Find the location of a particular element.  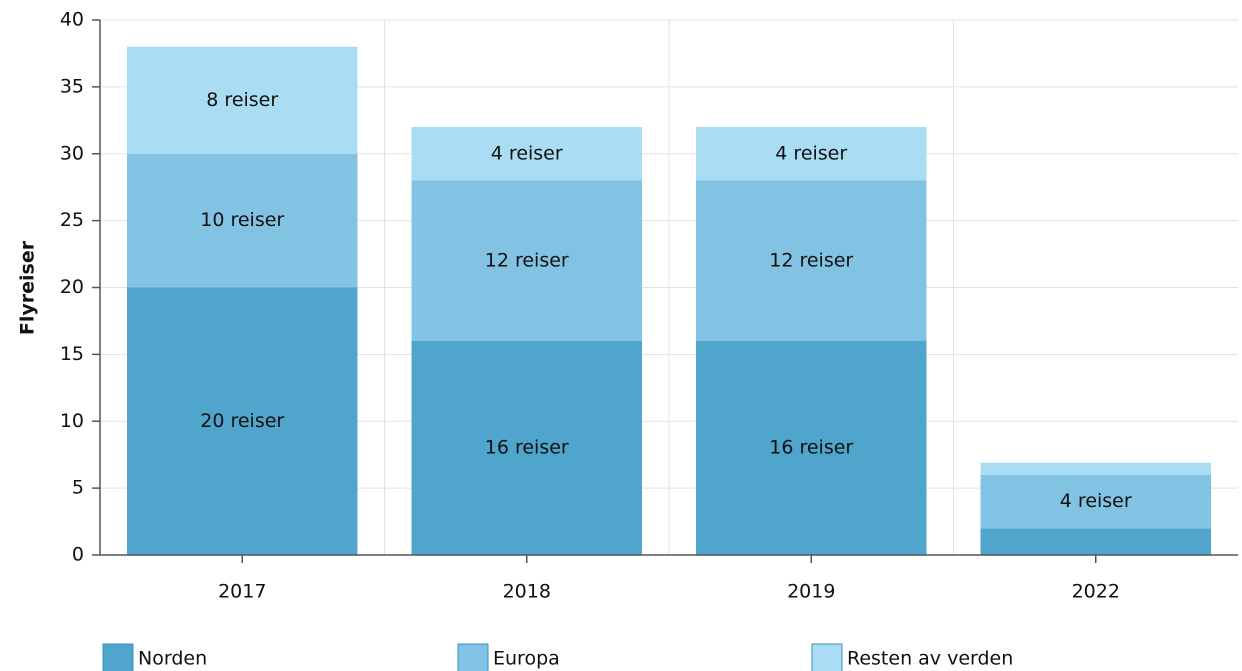

y-tick-label: 40 is located at coordinates (72, 20).